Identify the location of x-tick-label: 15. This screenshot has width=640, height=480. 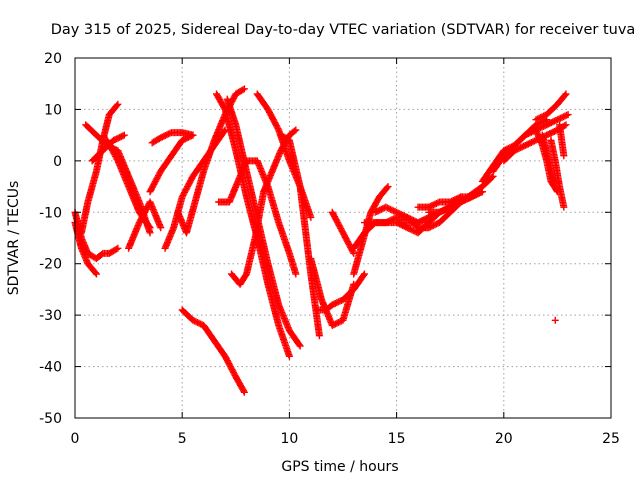
(397, 439).